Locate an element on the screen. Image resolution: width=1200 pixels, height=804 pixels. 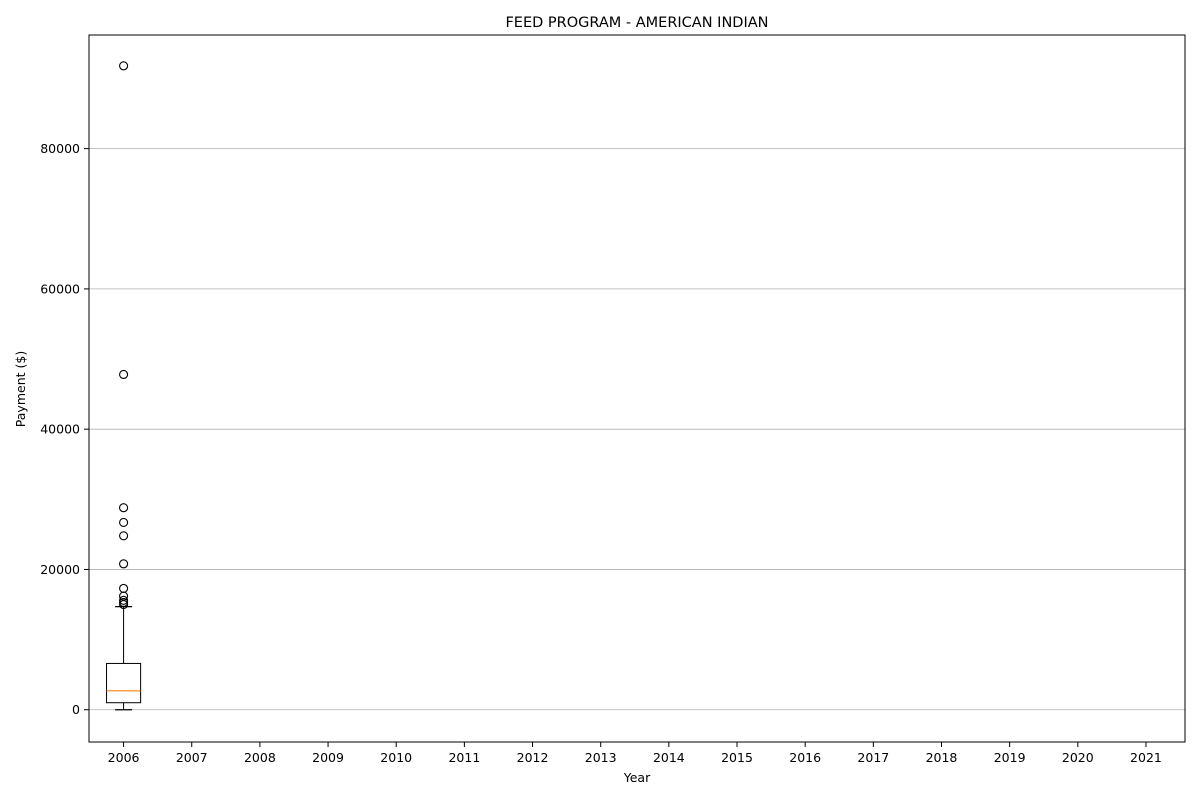
chart-title: FEED PROGRAM - AMERICAN INDIAN is located at coordinates (636, 23).